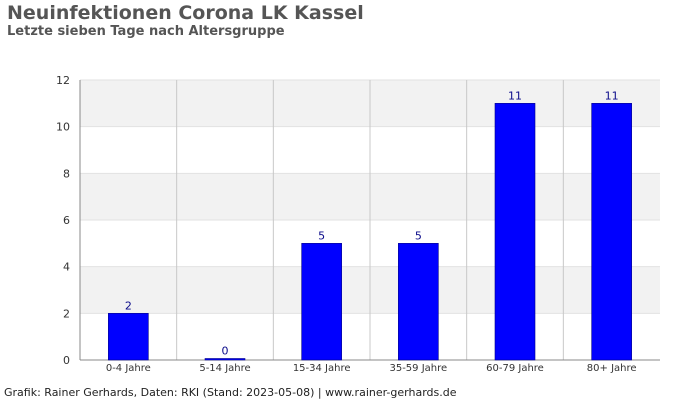 This screenshot has width=700, height=400. I want to click on y-tick-label: 0, so click(66, 360).